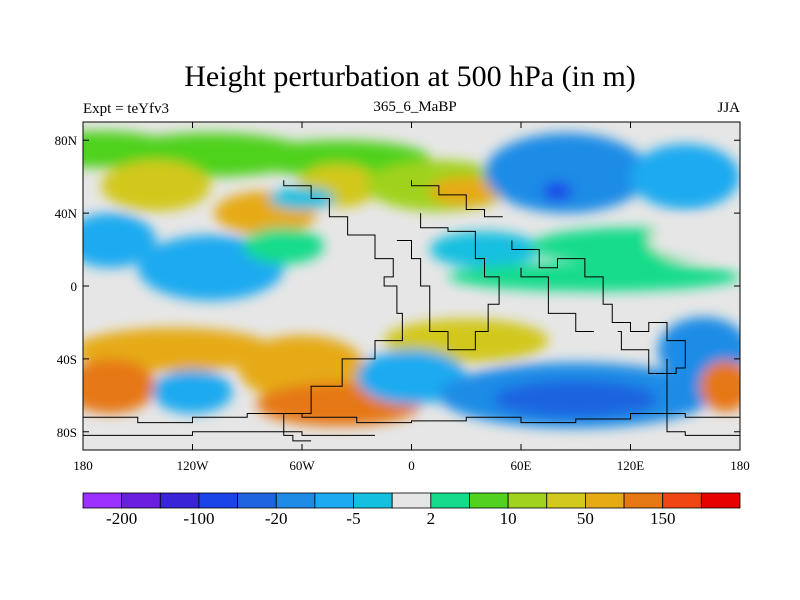 The image size is (800, 600). I want to click on y-tick-label: 80N, so click(66, 140).